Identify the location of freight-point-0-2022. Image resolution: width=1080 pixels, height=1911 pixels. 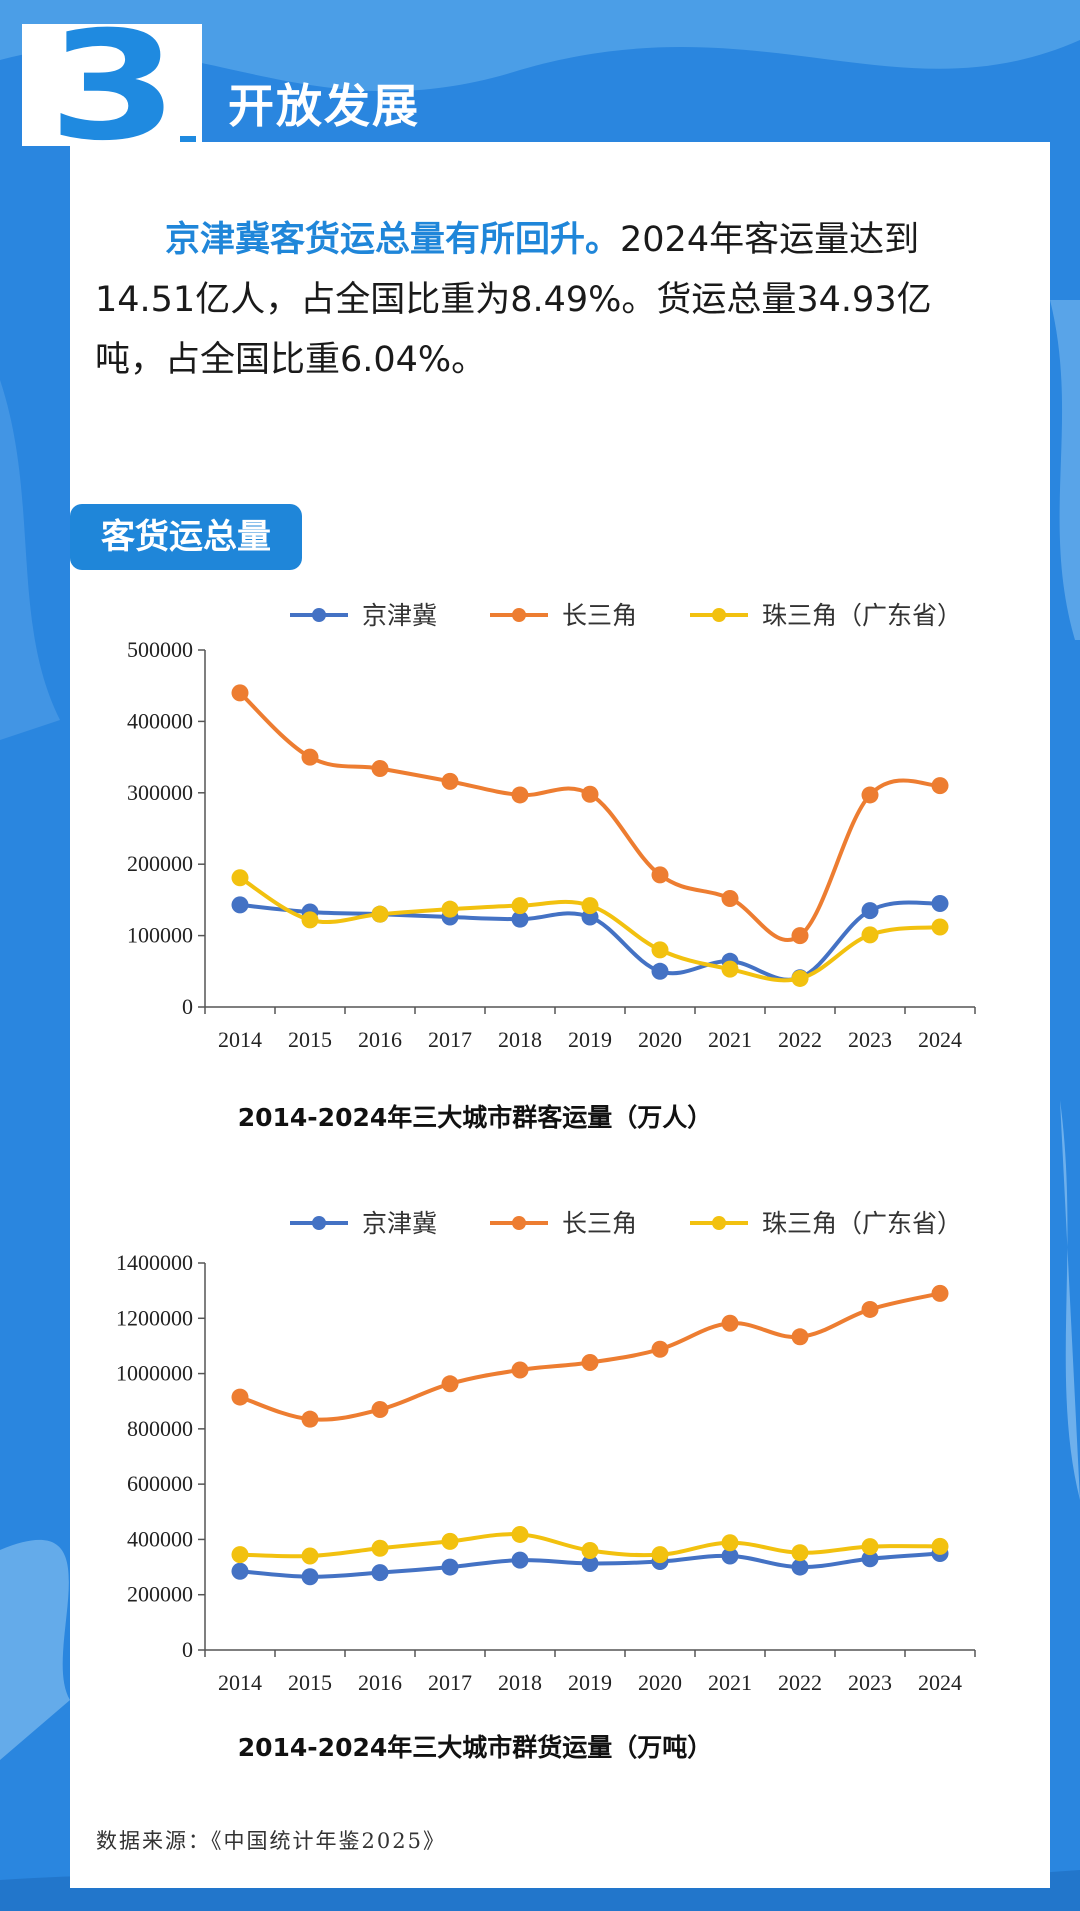
(800, 1567).